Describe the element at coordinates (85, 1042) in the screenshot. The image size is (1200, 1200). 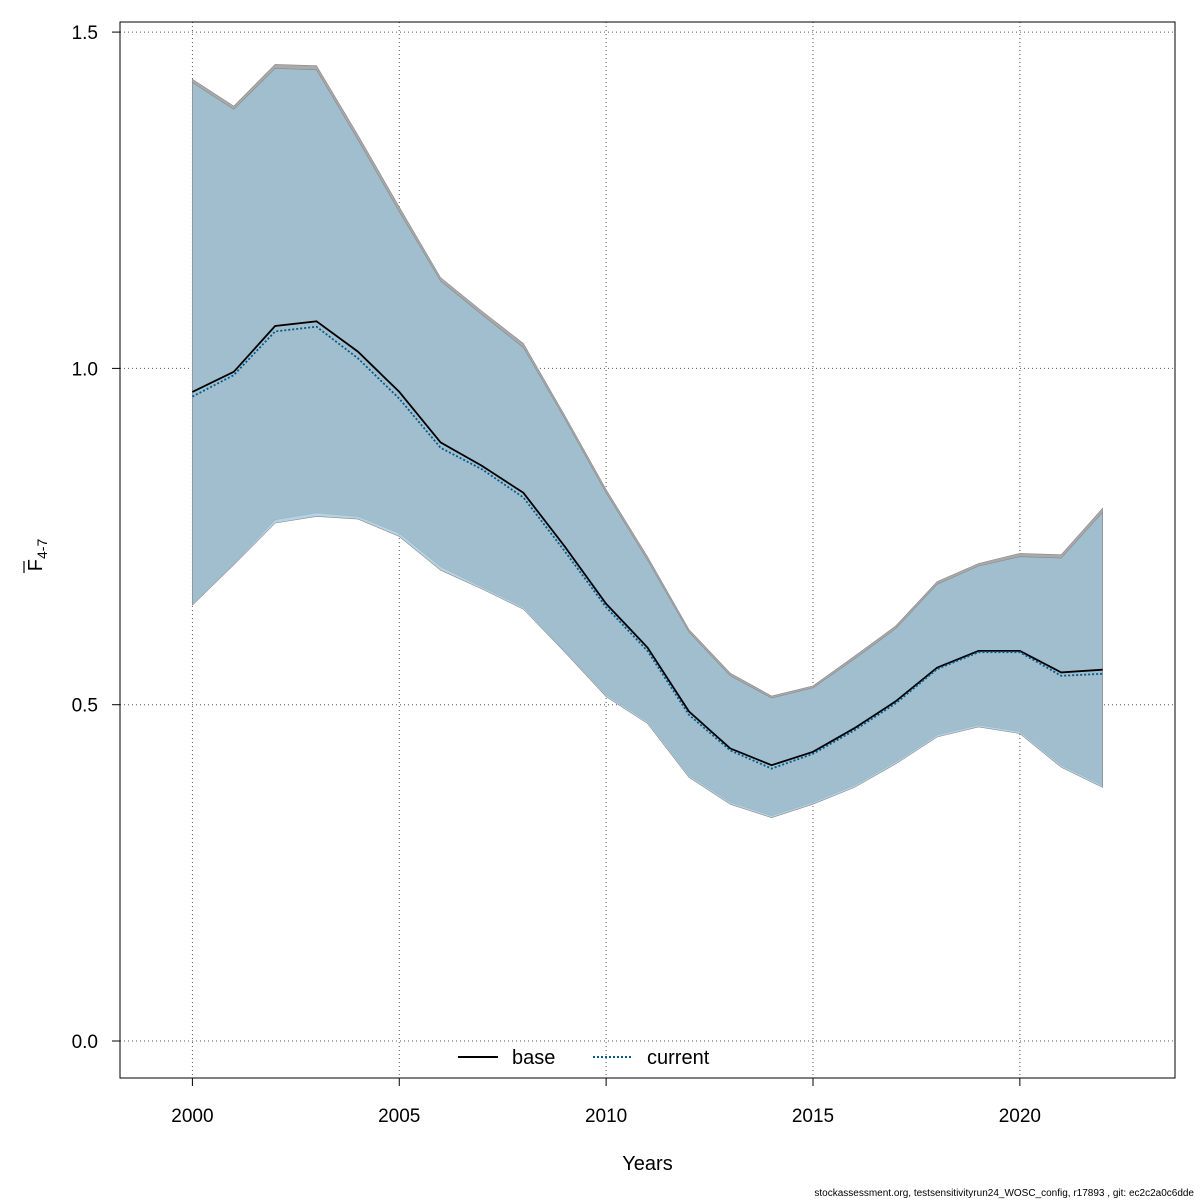
I see `y-tick-label-0.0: 0.0` at that location.